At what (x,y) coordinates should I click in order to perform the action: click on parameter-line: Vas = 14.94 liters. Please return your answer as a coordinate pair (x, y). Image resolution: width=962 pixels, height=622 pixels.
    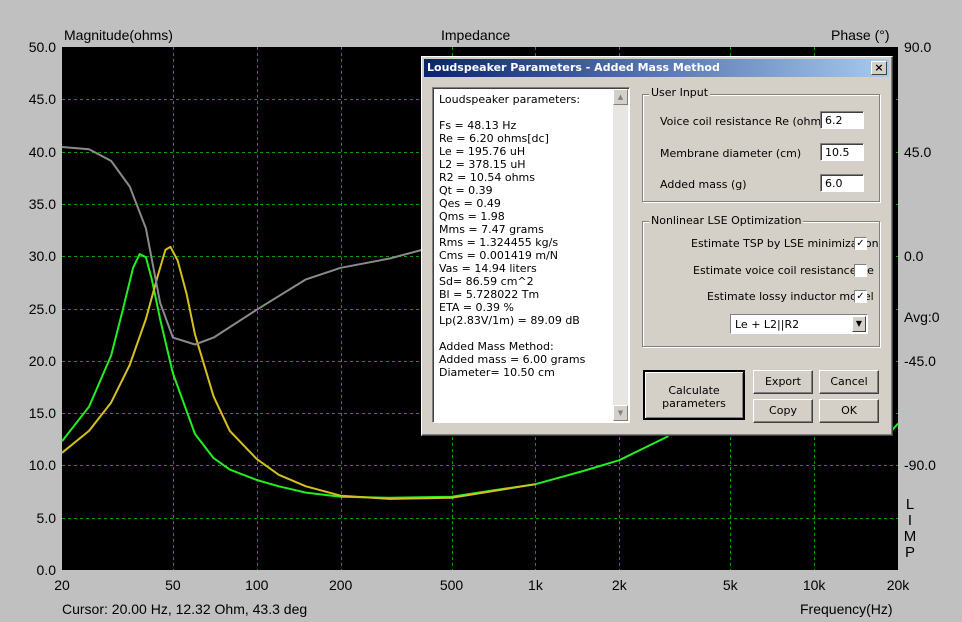
    Looking at the image, I should click on (488, 268).